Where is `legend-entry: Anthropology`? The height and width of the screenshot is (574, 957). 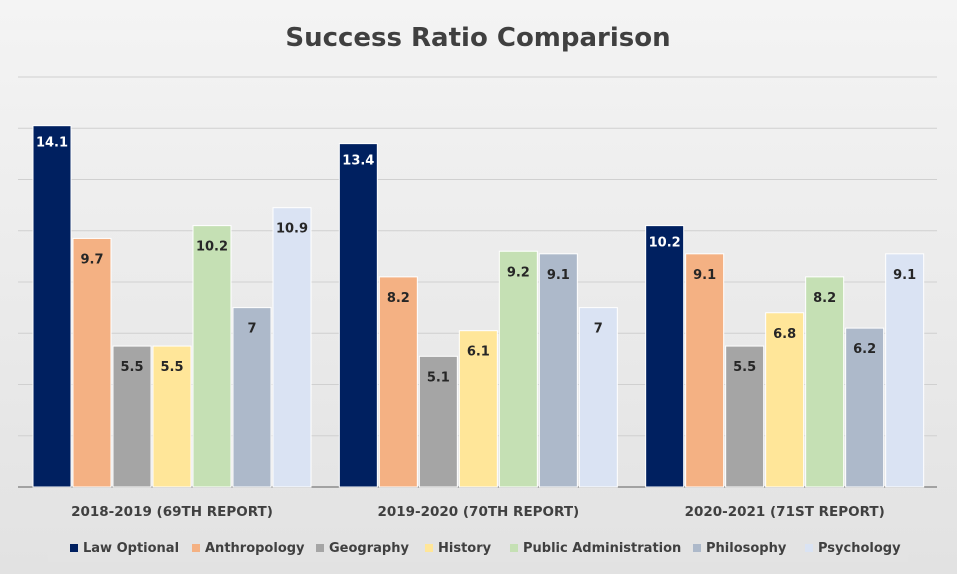
legend-entry: Anthropology is located at coordinates (255, 548).